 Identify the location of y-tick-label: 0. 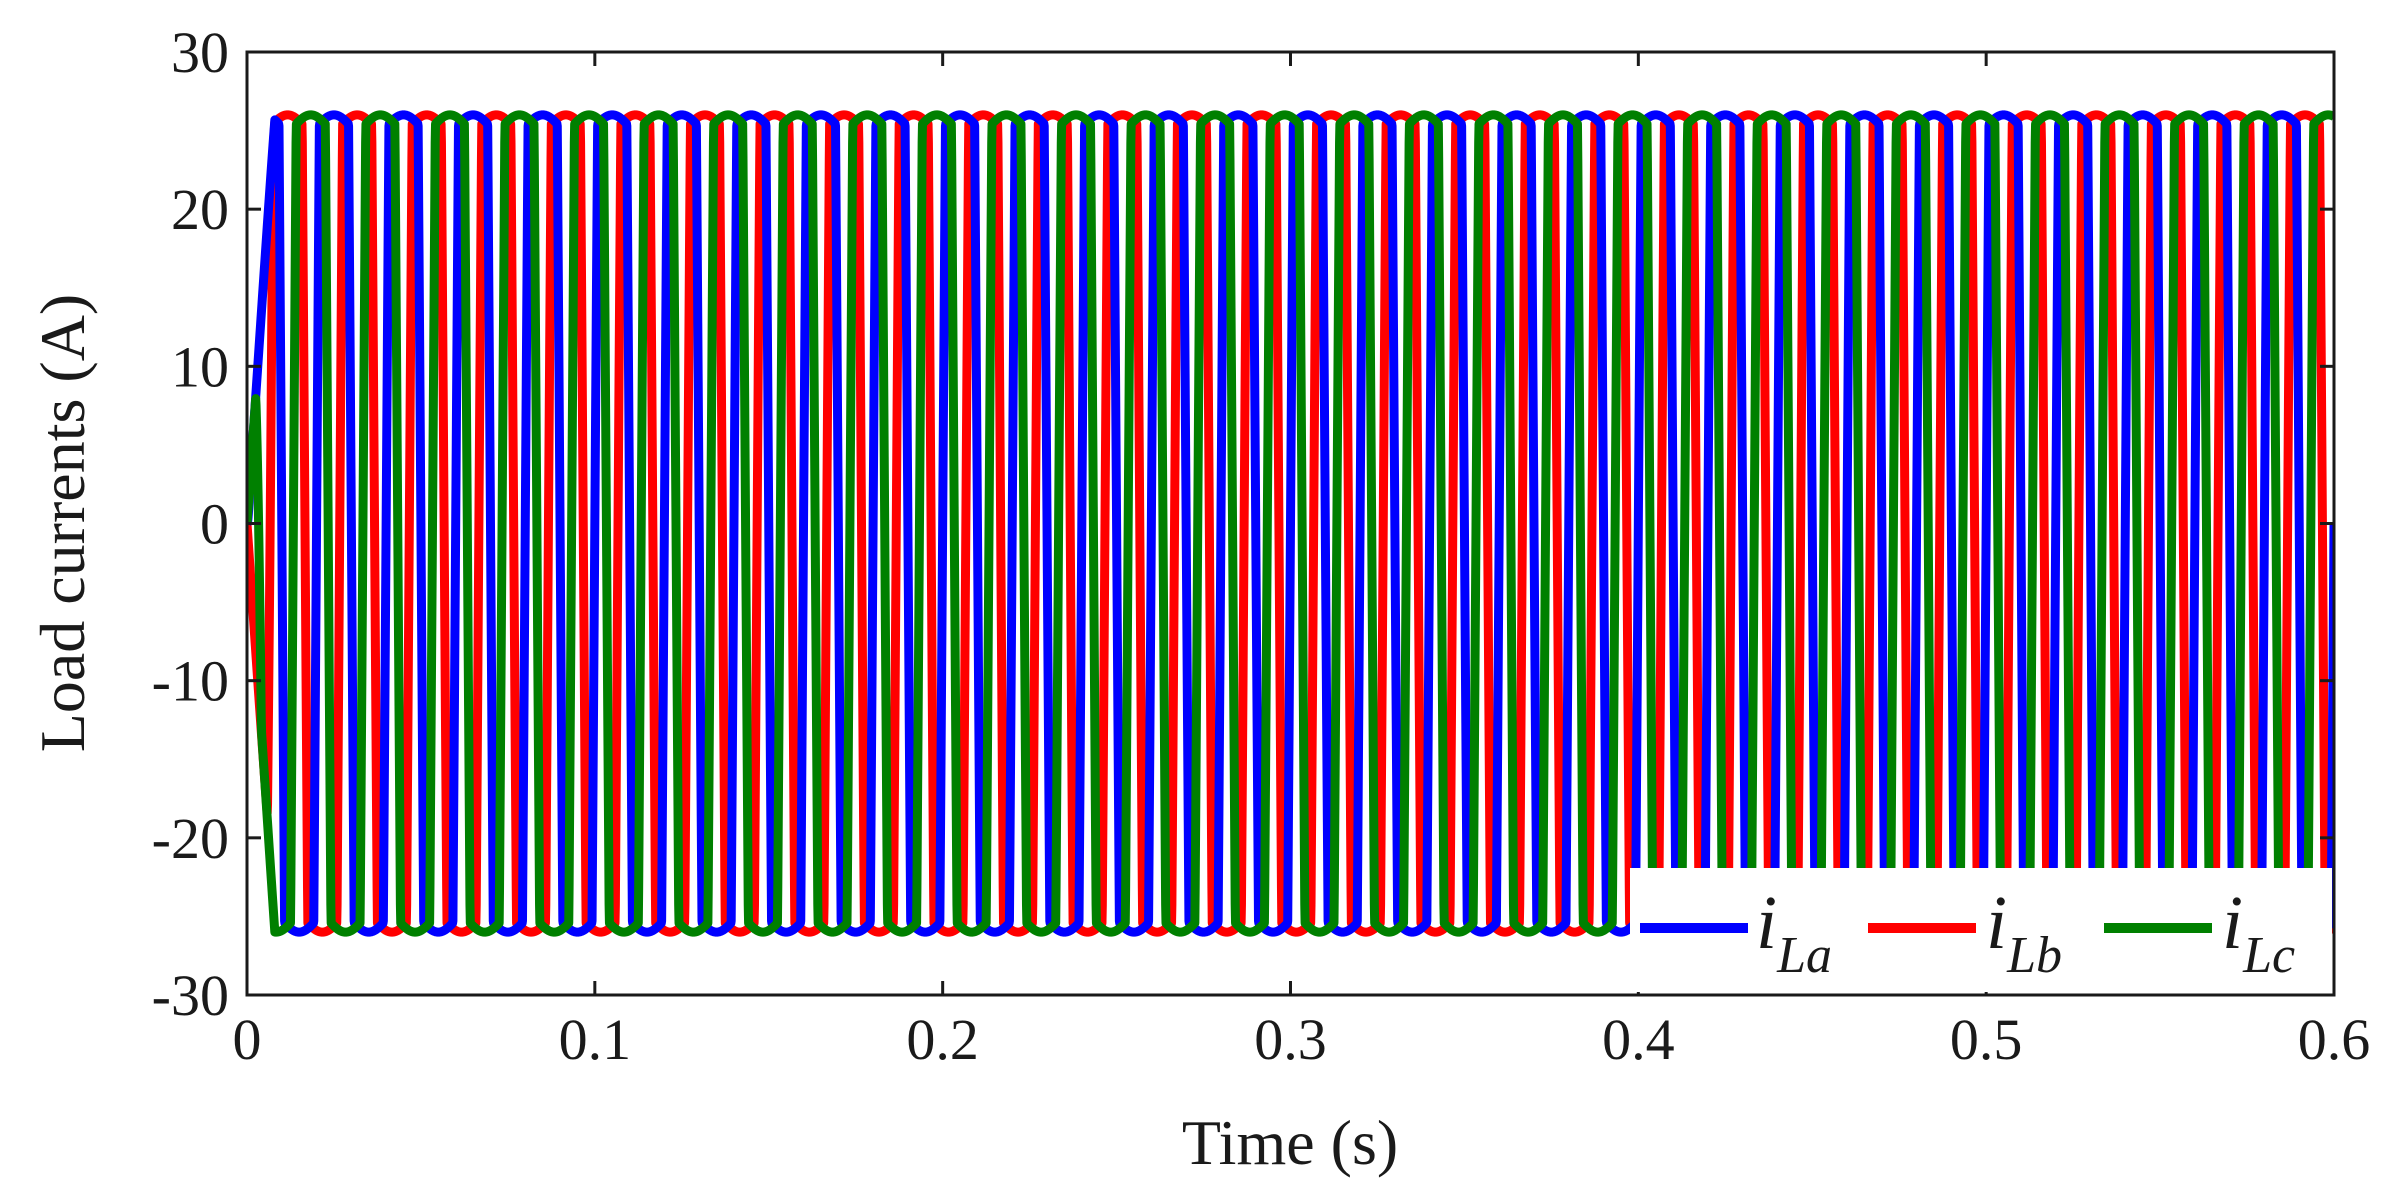
(214, 524).